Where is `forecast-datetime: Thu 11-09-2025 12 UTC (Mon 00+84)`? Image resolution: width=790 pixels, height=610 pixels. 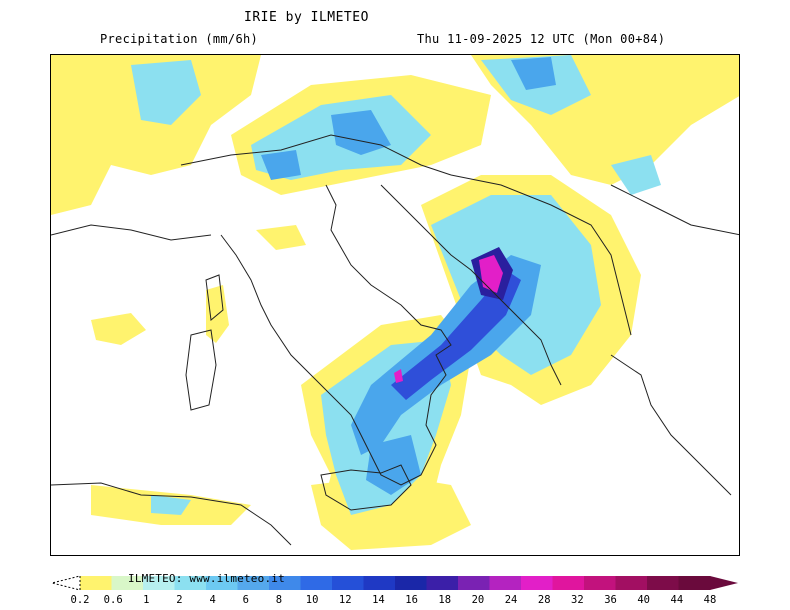
forecast-datetime: Thu 11-09-2025 12 UTC (Mon 00+84) is located at coordinates (541, 39).